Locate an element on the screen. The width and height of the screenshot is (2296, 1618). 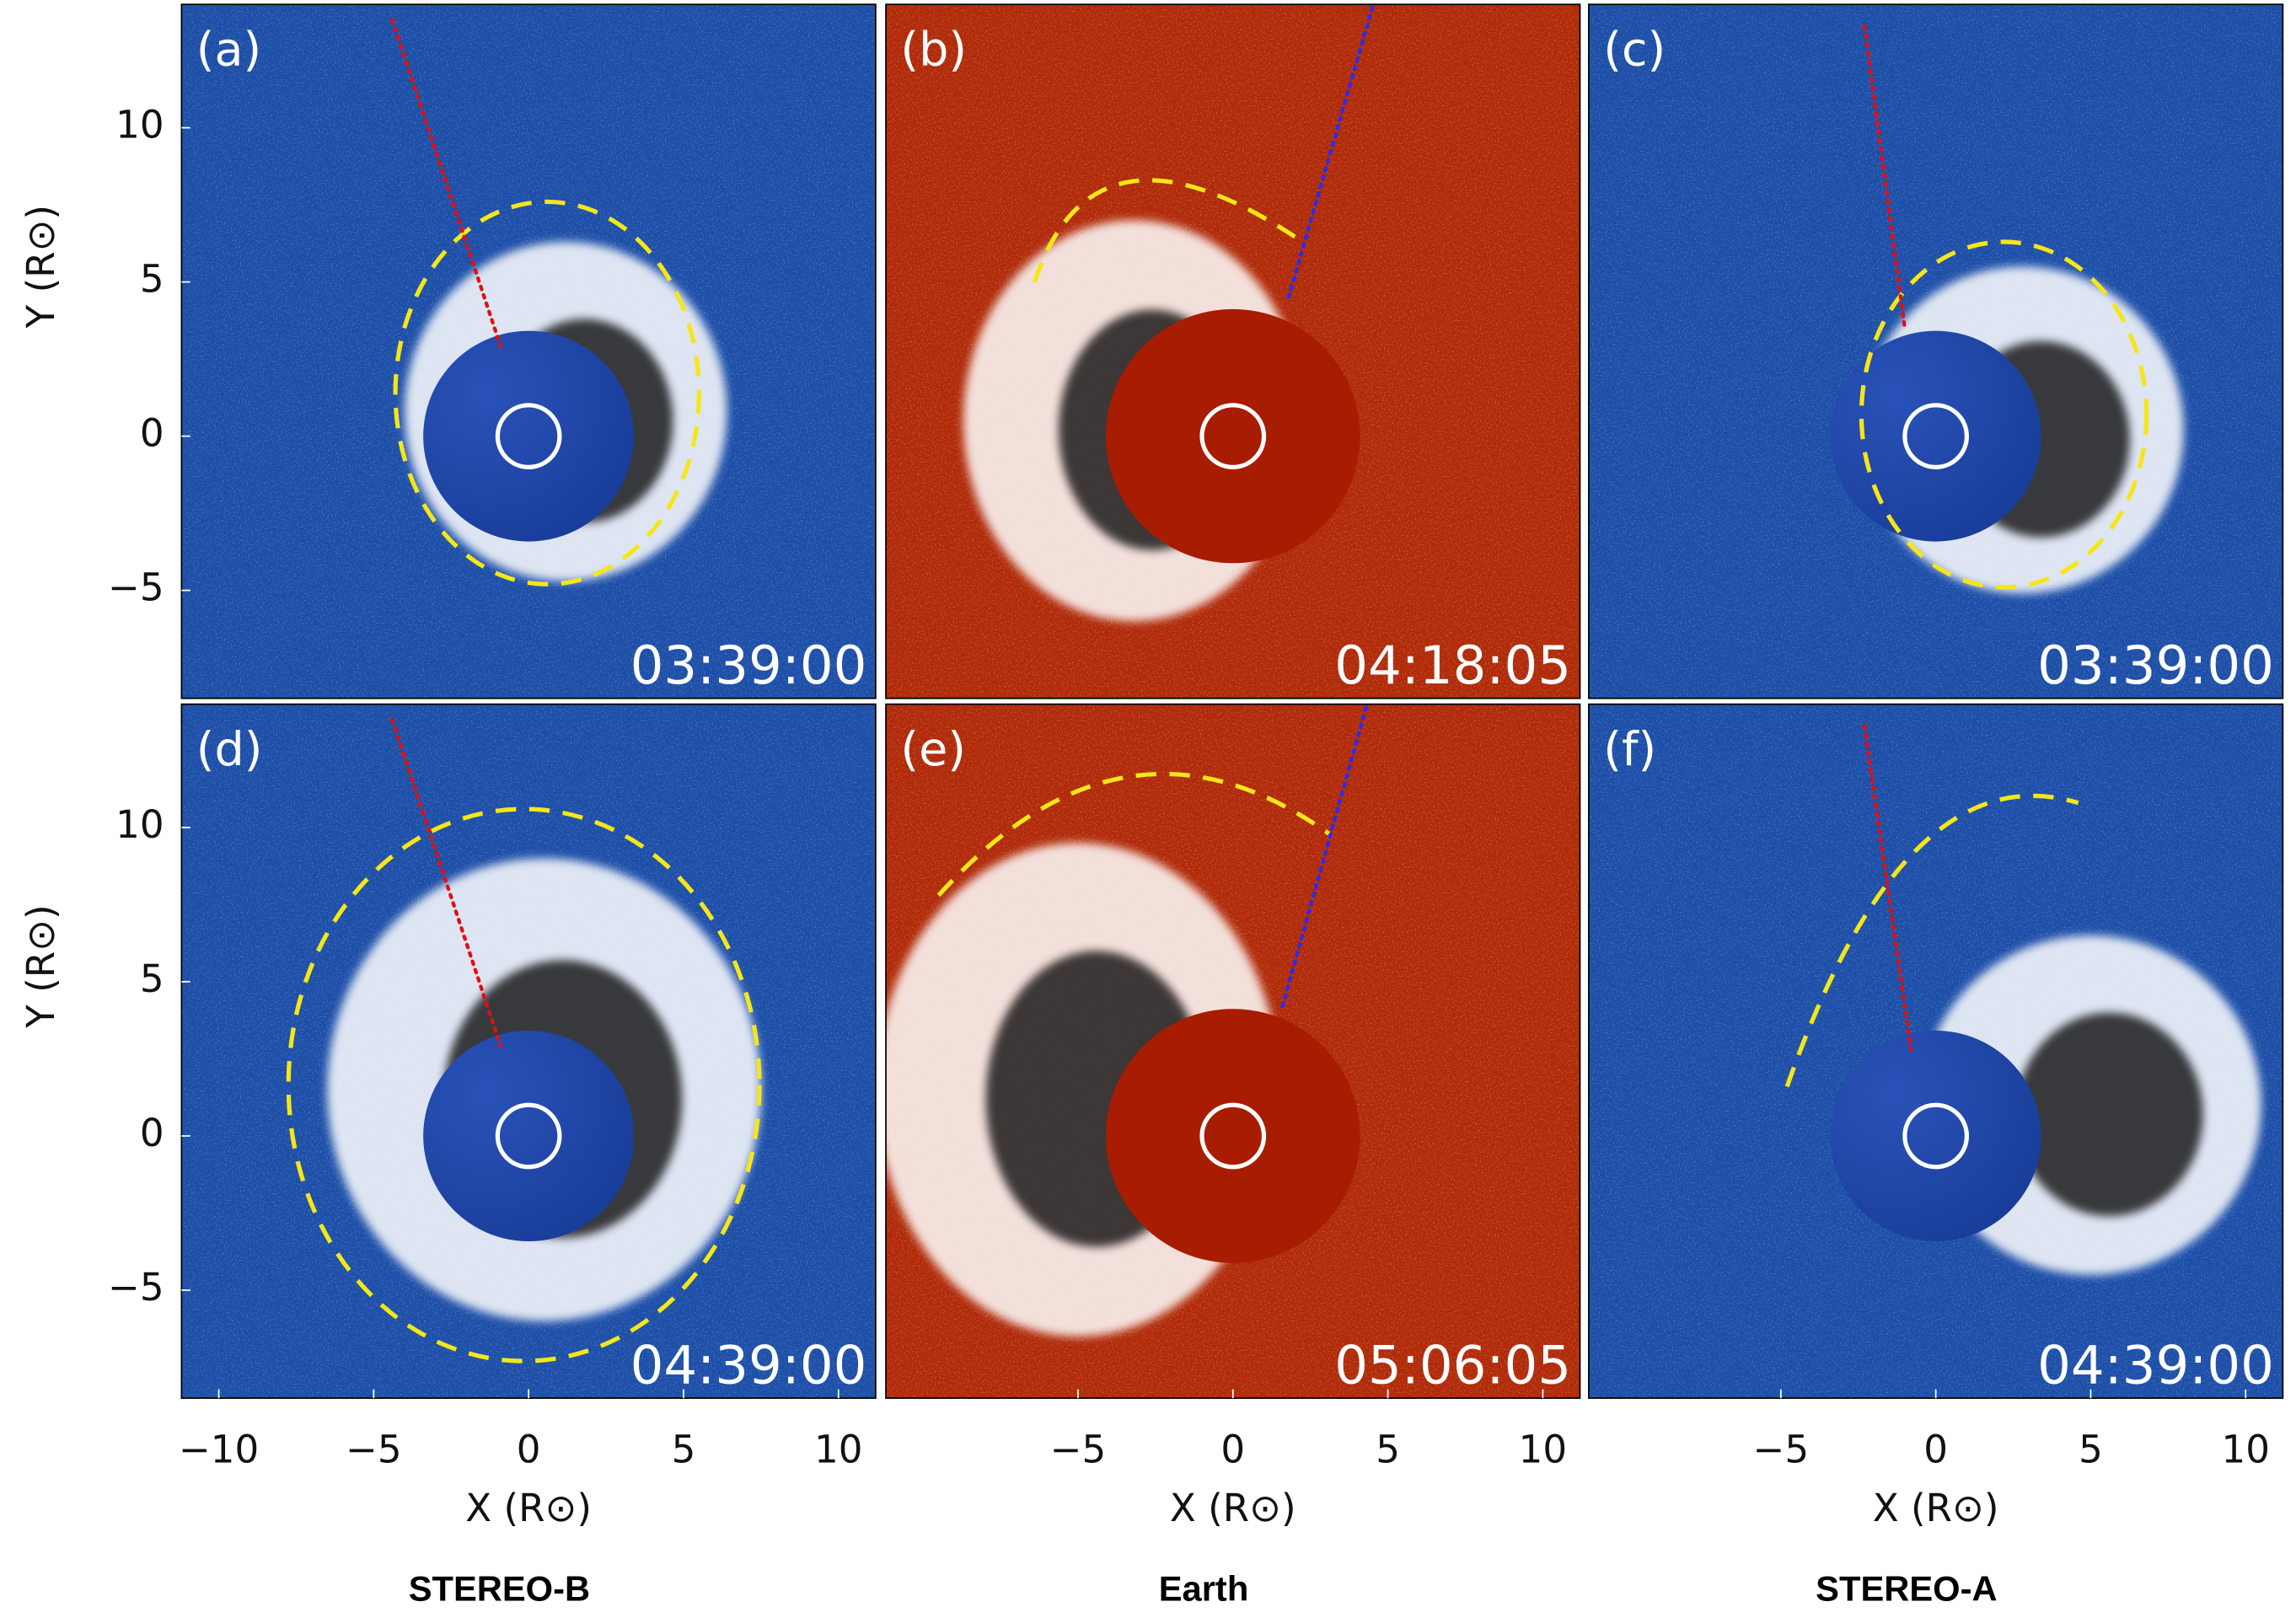
panel-label: (e) is located at coordinates (933, 749).